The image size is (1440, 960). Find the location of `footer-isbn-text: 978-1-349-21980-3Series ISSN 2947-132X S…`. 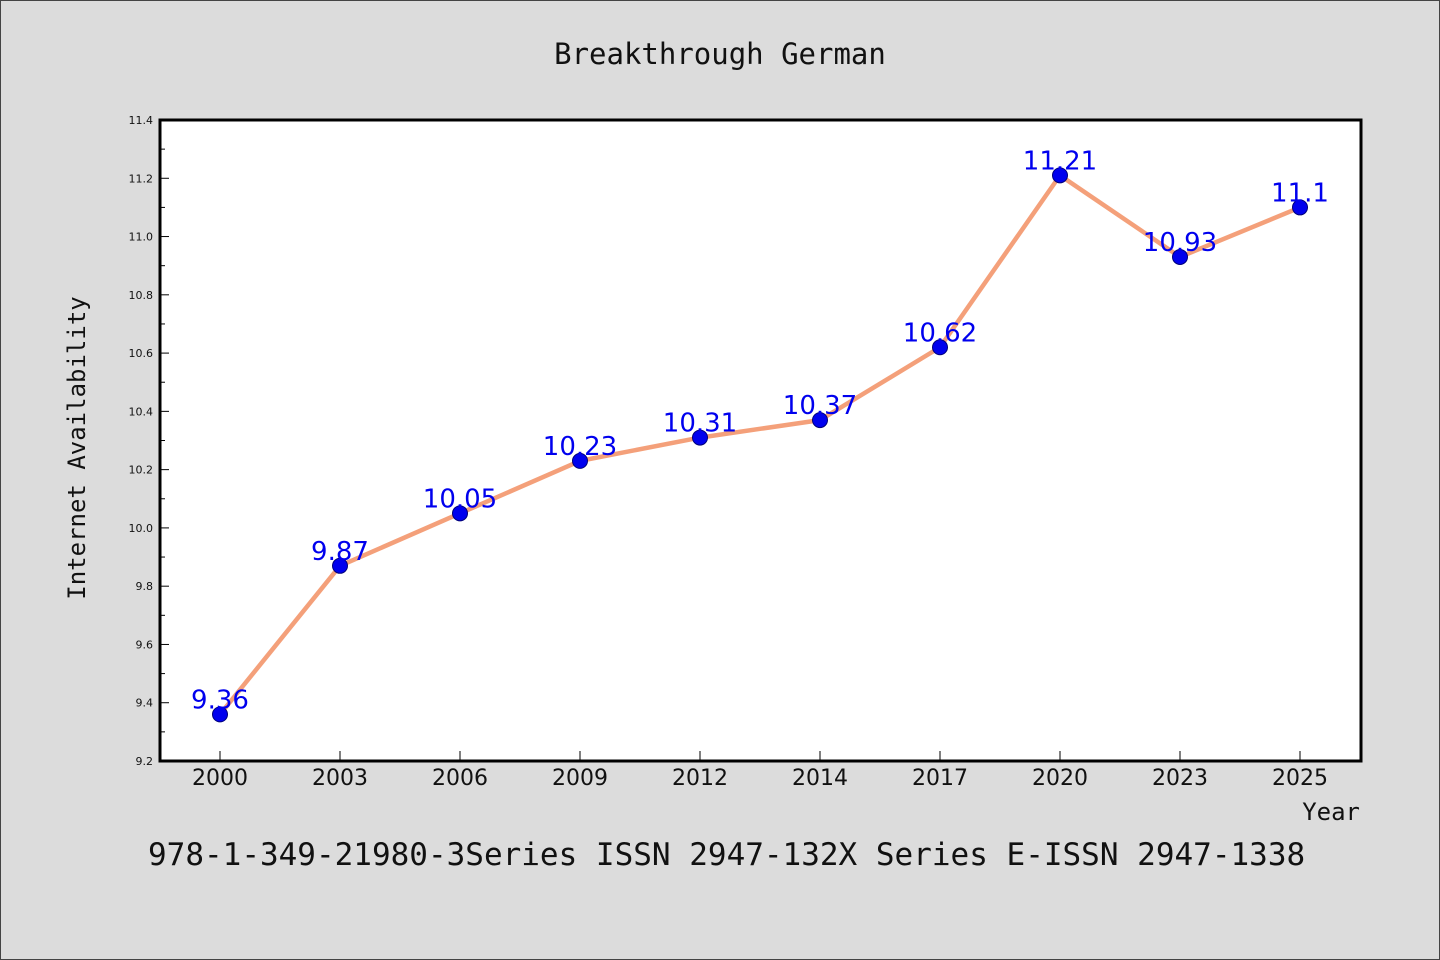

footer-isbn-text: 978-1-349-21980-3Series ISSN 2947-132X S… is located at coordinates (726, 855).